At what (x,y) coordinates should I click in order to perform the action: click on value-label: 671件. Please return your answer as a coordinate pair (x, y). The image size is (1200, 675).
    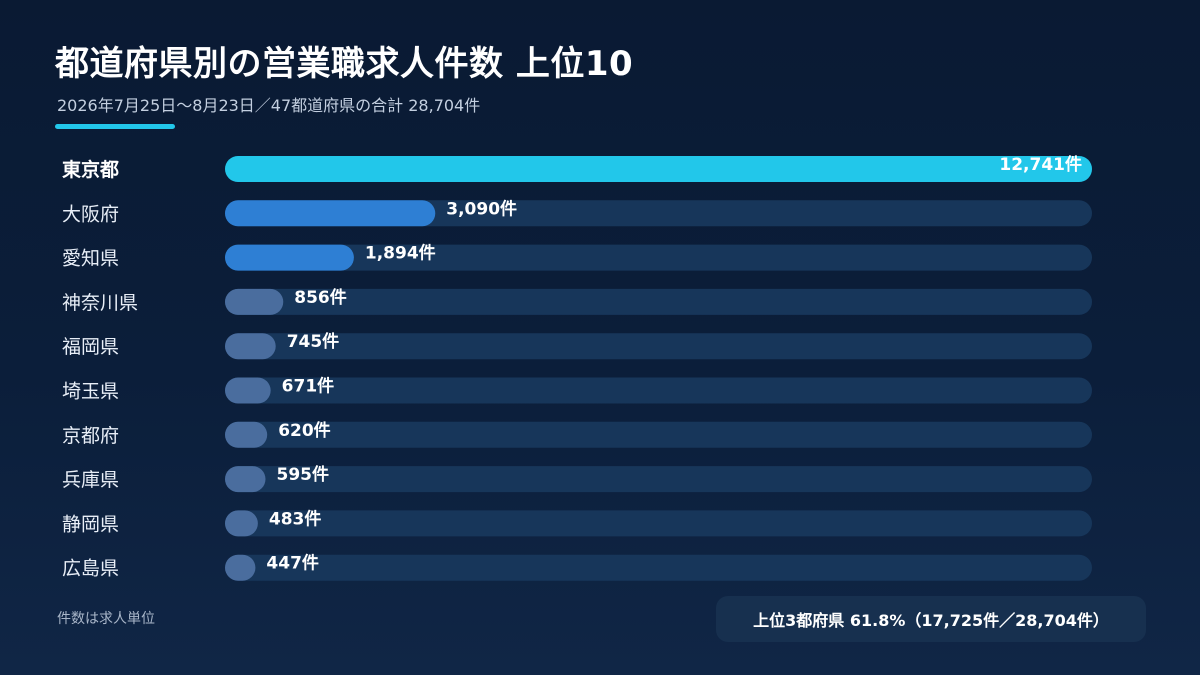
    Looking at the image, I should click on (308, 386).